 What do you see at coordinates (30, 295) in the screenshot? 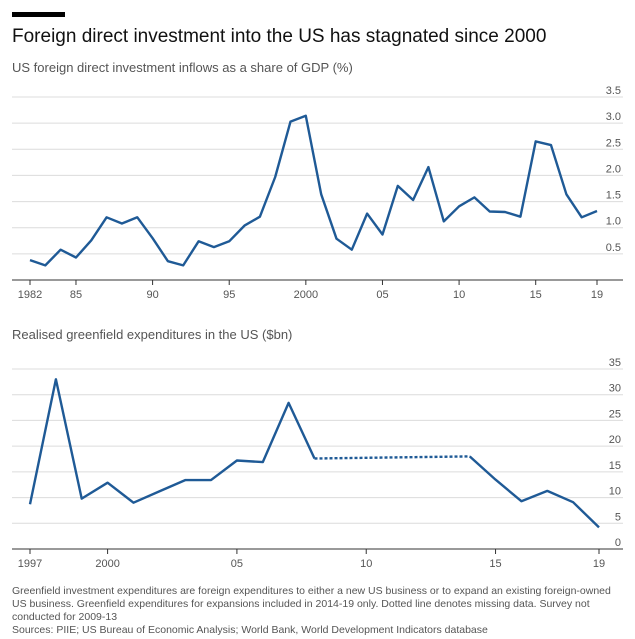
I see `chart1-x-tick-label: 1982` at bounding box center [30, 295].